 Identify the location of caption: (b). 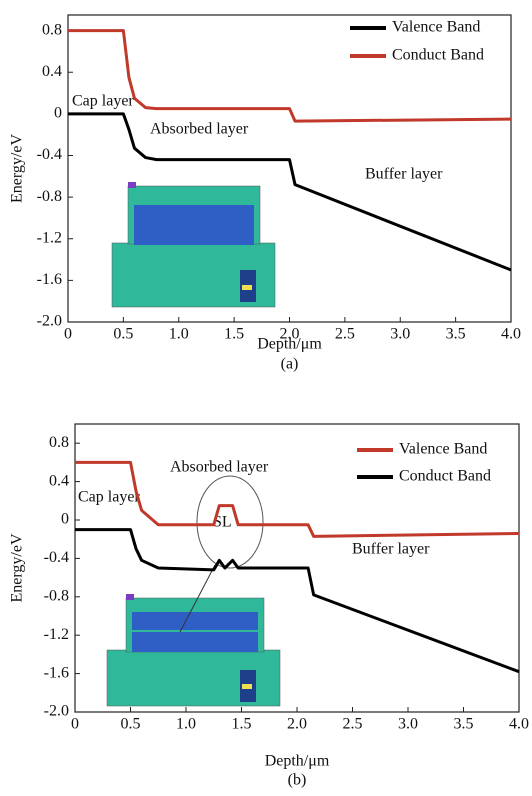
(297, 780).